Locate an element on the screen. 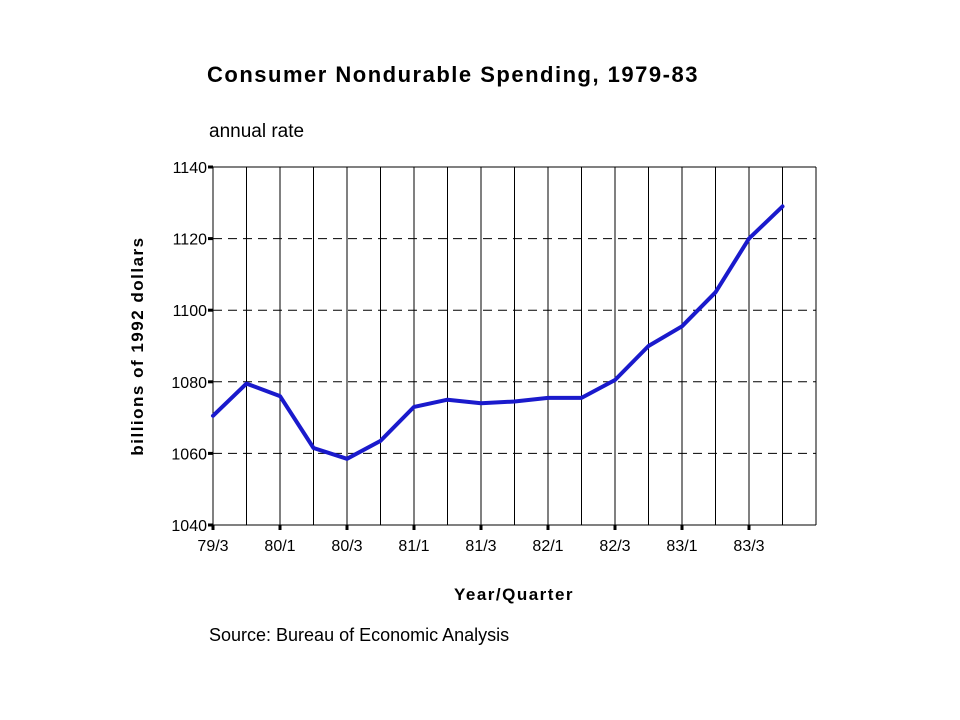  x-tick-label: 81/3 is located at coordinates (480, 546).